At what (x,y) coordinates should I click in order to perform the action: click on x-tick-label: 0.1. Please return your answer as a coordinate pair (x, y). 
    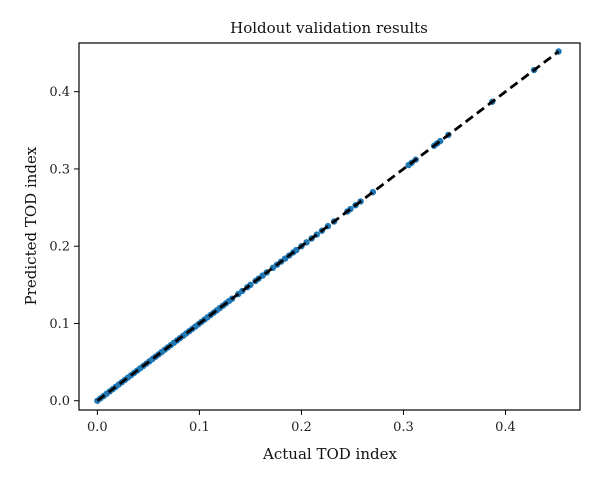
    Looking at the image, I should click on (199, 427).